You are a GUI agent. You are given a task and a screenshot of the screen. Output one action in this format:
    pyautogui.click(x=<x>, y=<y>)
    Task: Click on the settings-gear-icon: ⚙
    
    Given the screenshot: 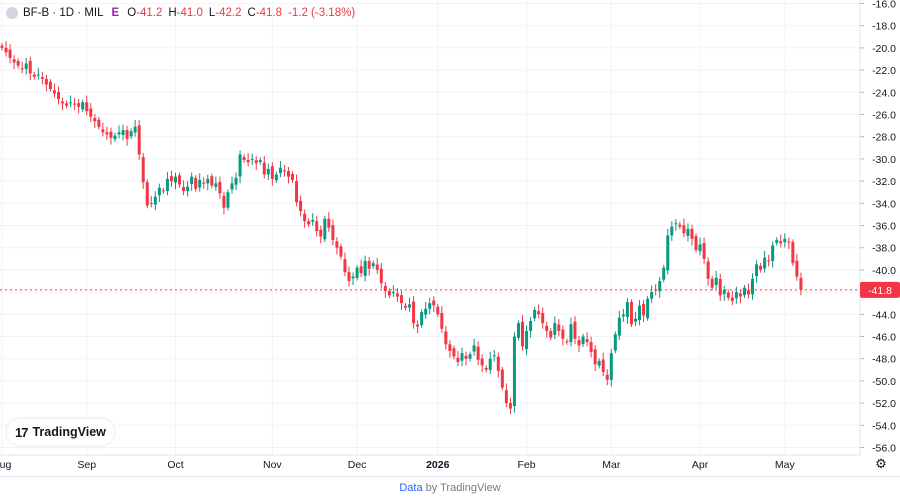 What is the action you would take?
    pyautogui.click(x=881, y=463)
    